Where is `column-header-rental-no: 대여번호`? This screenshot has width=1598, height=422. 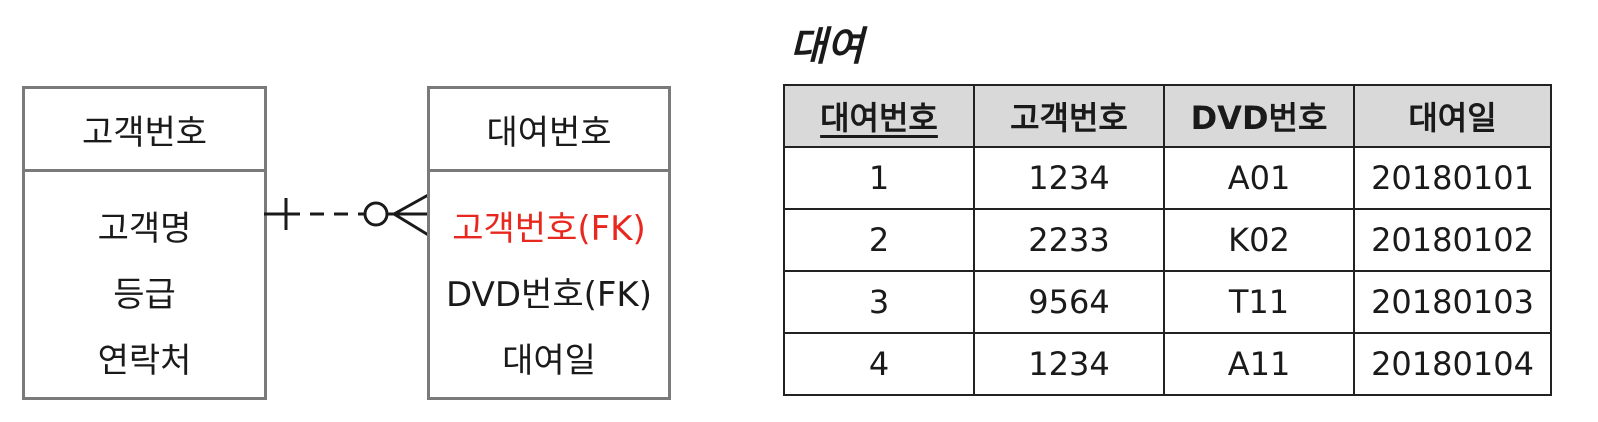 column-header-rental-no: 대여번호 is located at coordinates (879, 116).